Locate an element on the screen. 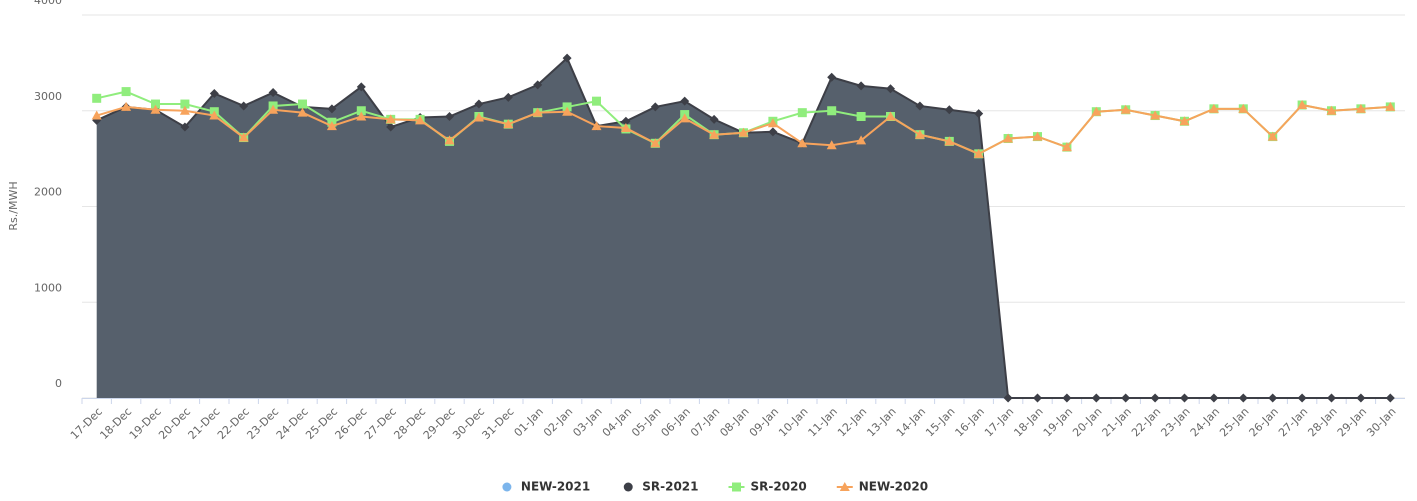 This screenshot has width=1417, height=501. x-tick-label: 21-Dec is located at coordinates (204, 423).